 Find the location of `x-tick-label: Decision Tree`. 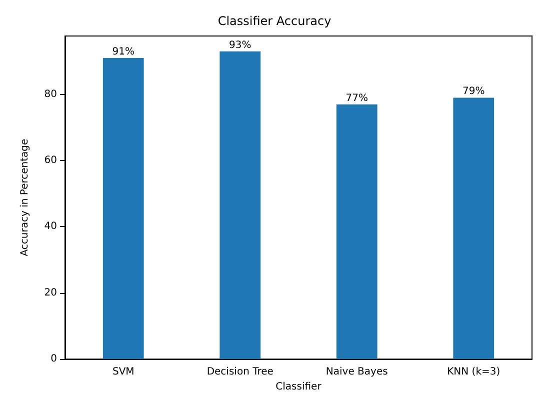

x-tick-label: Decision Tree is located at coordinates (240, 372).